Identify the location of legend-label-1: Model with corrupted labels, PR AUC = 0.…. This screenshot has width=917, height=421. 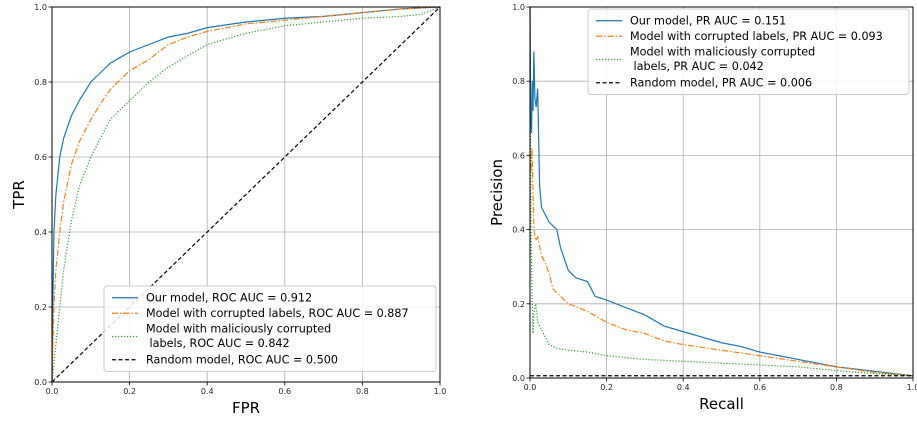
(756, 36).